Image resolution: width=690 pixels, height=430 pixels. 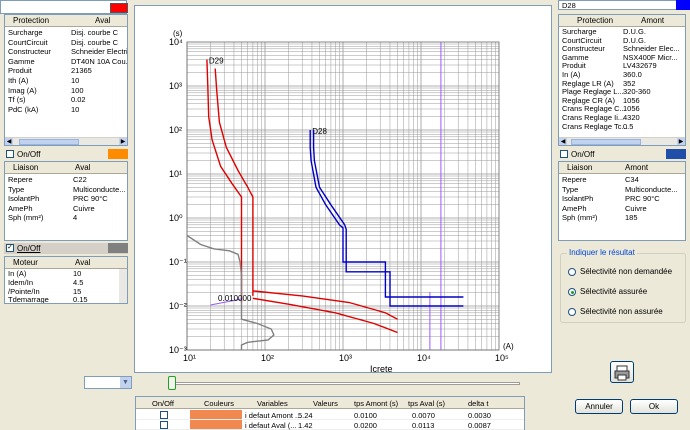 What do you see at coordinates (622, 40) in the screenshot?
I see `property-row: CourtCircuit D.U.G.` at bounding box center [622, 40].